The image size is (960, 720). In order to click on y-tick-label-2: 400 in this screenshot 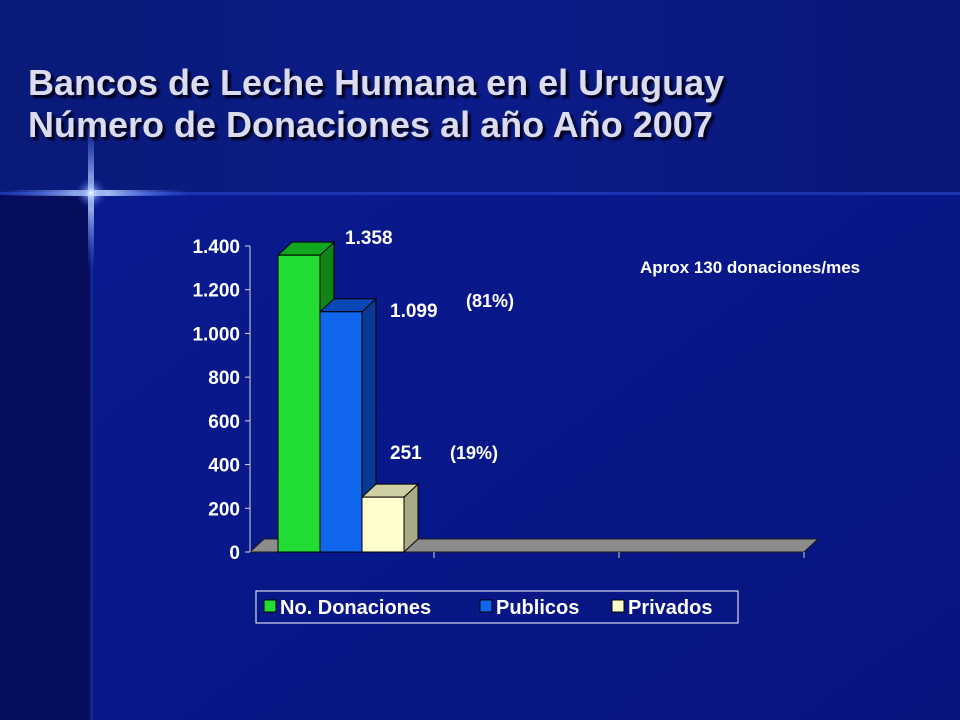, I will do `click(224, 466)`.